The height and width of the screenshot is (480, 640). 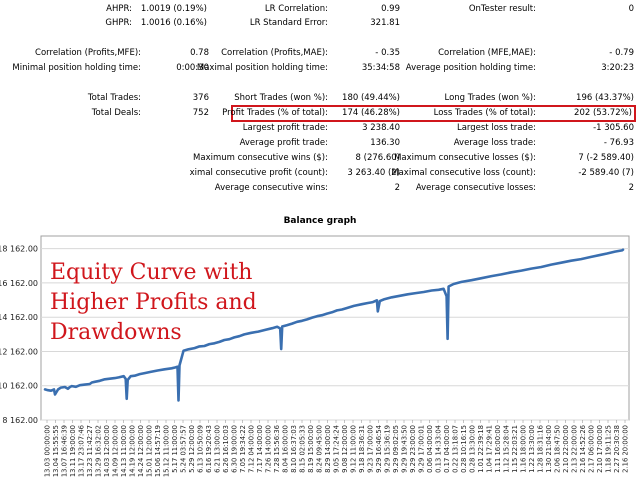 What do you see at coordinates (99, 451) in the screenshot?
I see `x-tick-label: 13.29 16:32:02` at bounding box center [99, 451].